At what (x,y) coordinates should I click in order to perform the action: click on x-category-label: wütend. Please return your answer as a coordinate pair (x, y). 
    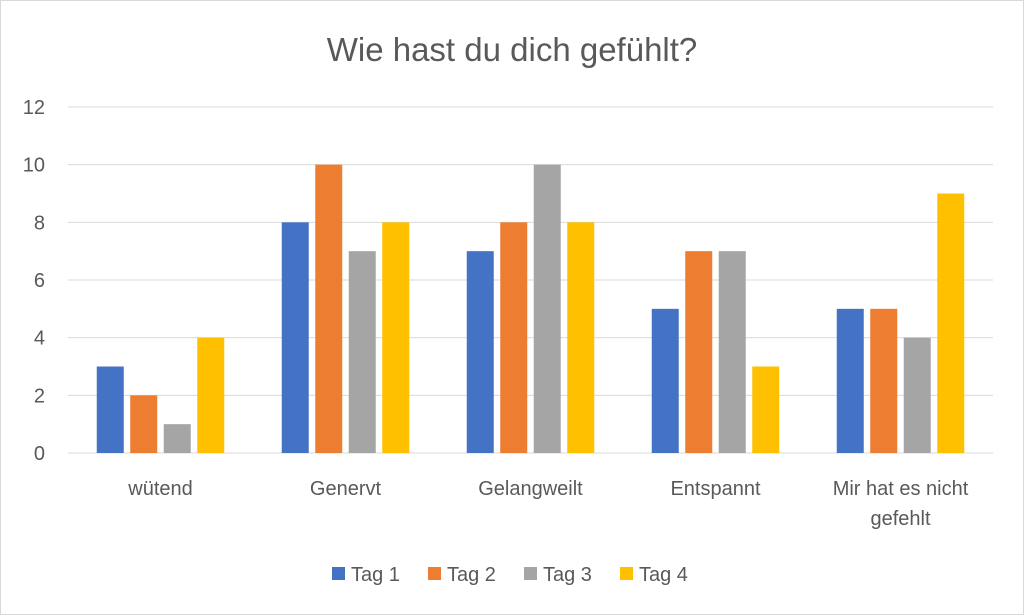
    Looking at the image, I should click on (160, 489).